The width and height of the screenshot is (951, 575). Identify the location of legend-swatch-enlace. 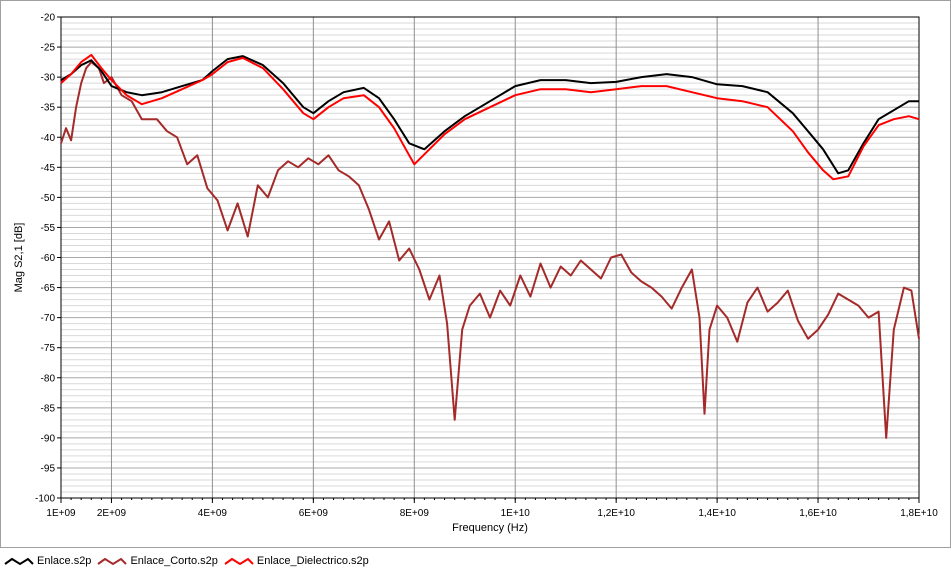
(19, 561).